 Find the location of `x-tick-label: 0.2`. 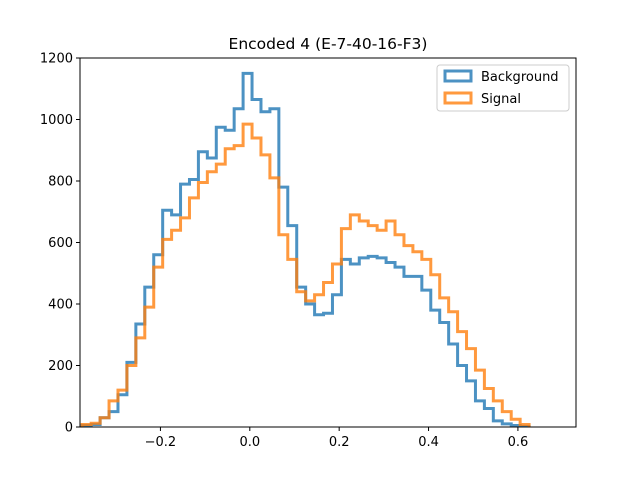

x-tick-label: 0.2 is located at coordinates (339, 442).